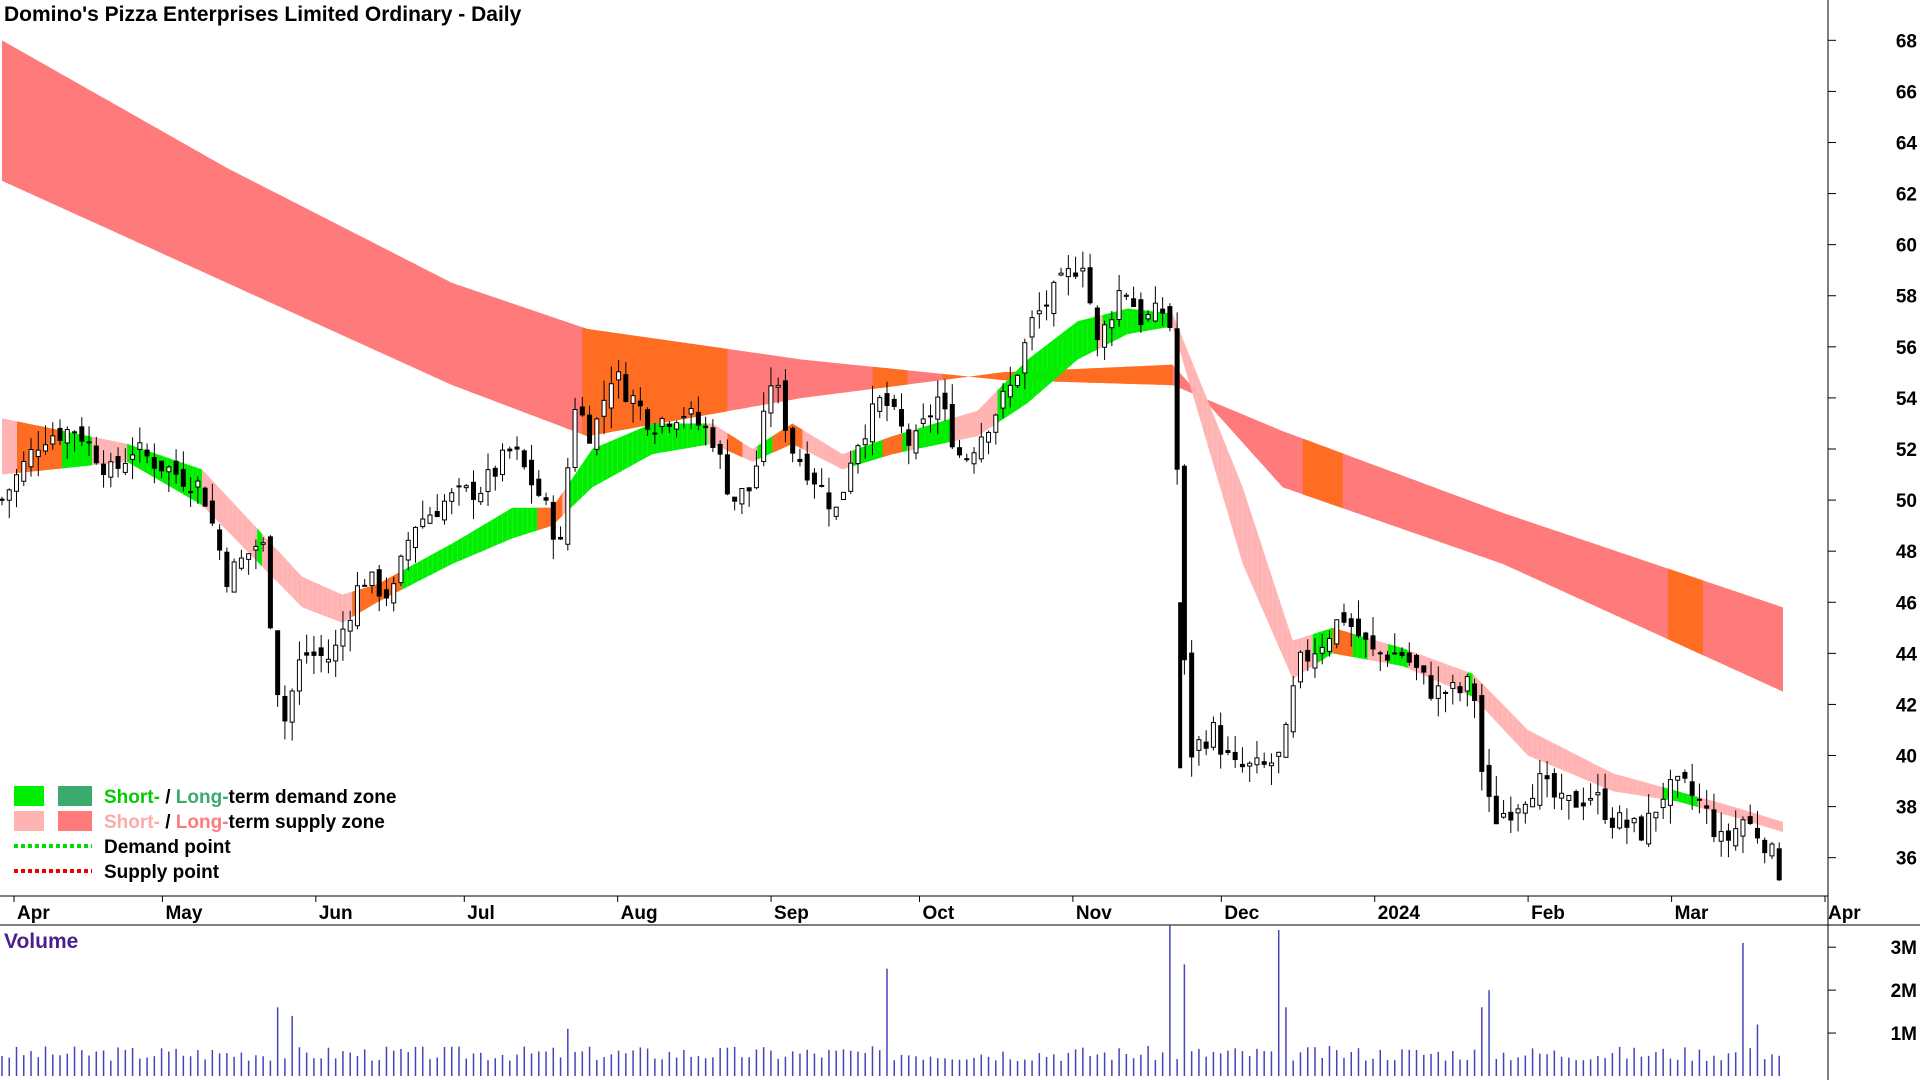  Describe the element at coordinates (1399, 913) in the screenshot. I see `date-tick-label: 2024` at that location.